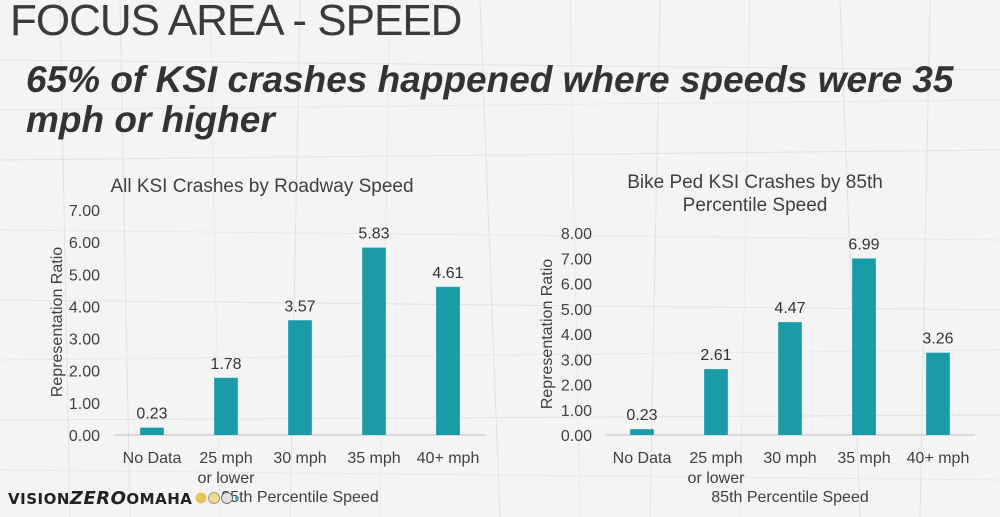 The height and width of the screenshot is (517, 1000). I want to click on data-label: 4.61, so click(447, 273).